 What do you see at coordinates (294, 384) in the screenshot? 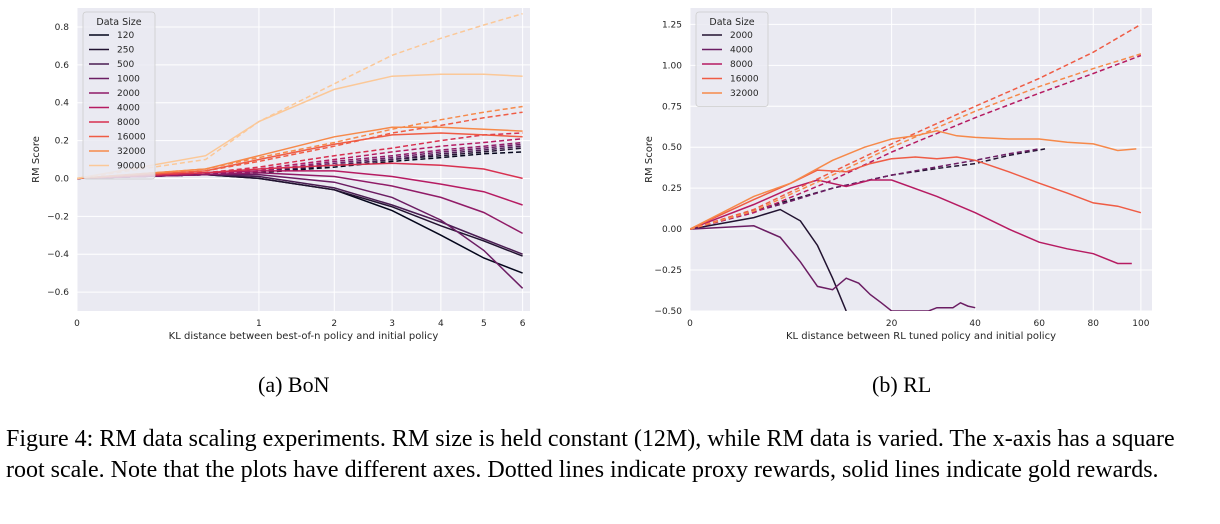
I see `subcaption-bon: (a) BoN` at bounding box center [294, 384].